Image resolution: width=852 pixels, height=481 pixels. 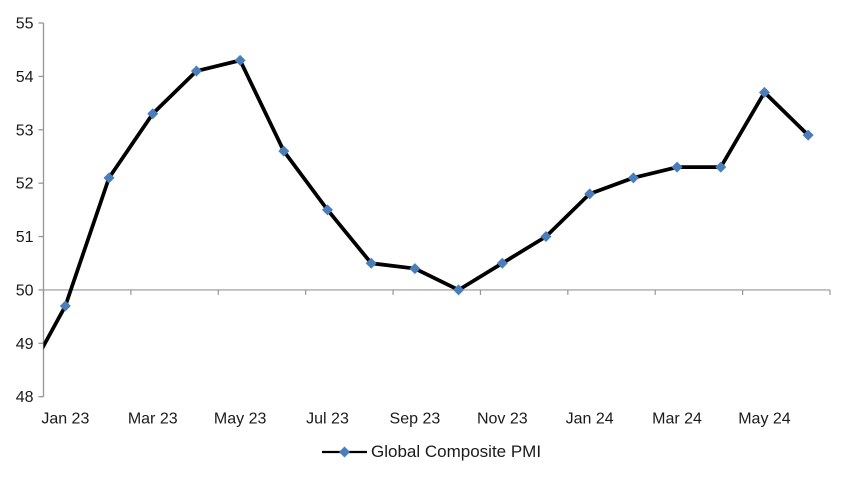 I want to click on x-tick-label: Sep 23, so click(x=415, y=419).